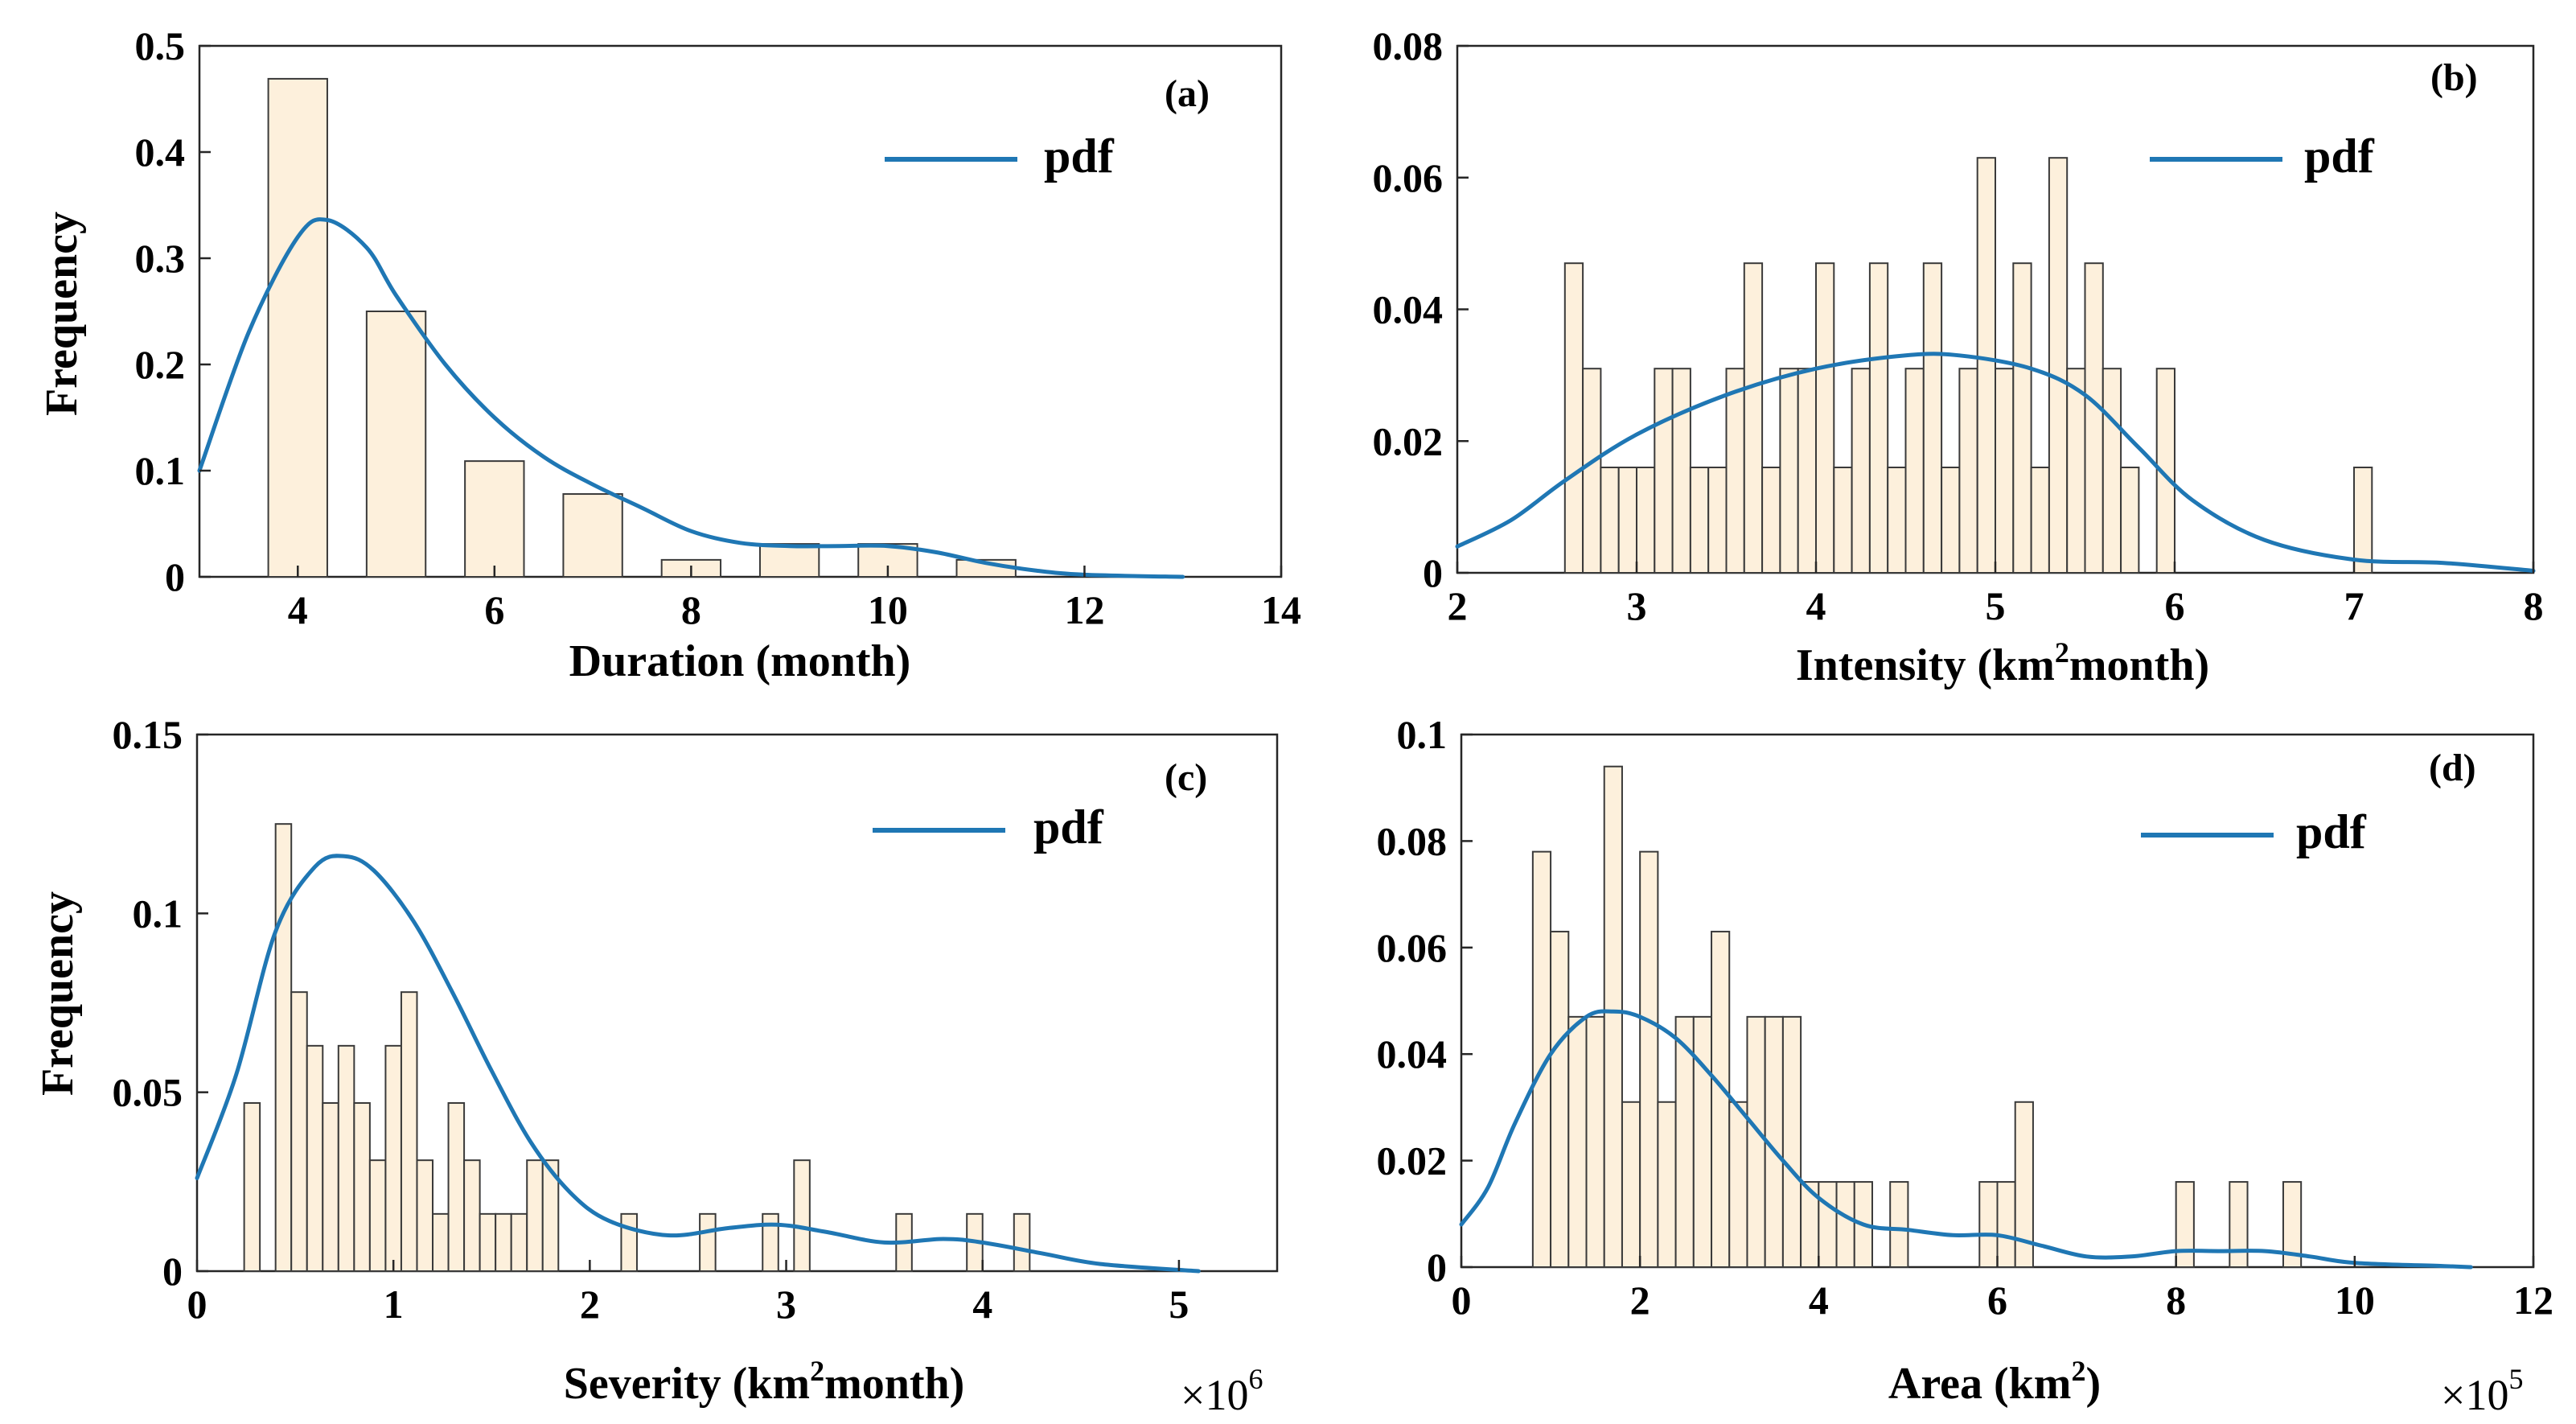 The image size is (2576, 1424). What do you see at coordinates (148, 1092) in the screenshot?
I see `y-tick-label-c-1: 0.05` at bounding box center [148, 1092].